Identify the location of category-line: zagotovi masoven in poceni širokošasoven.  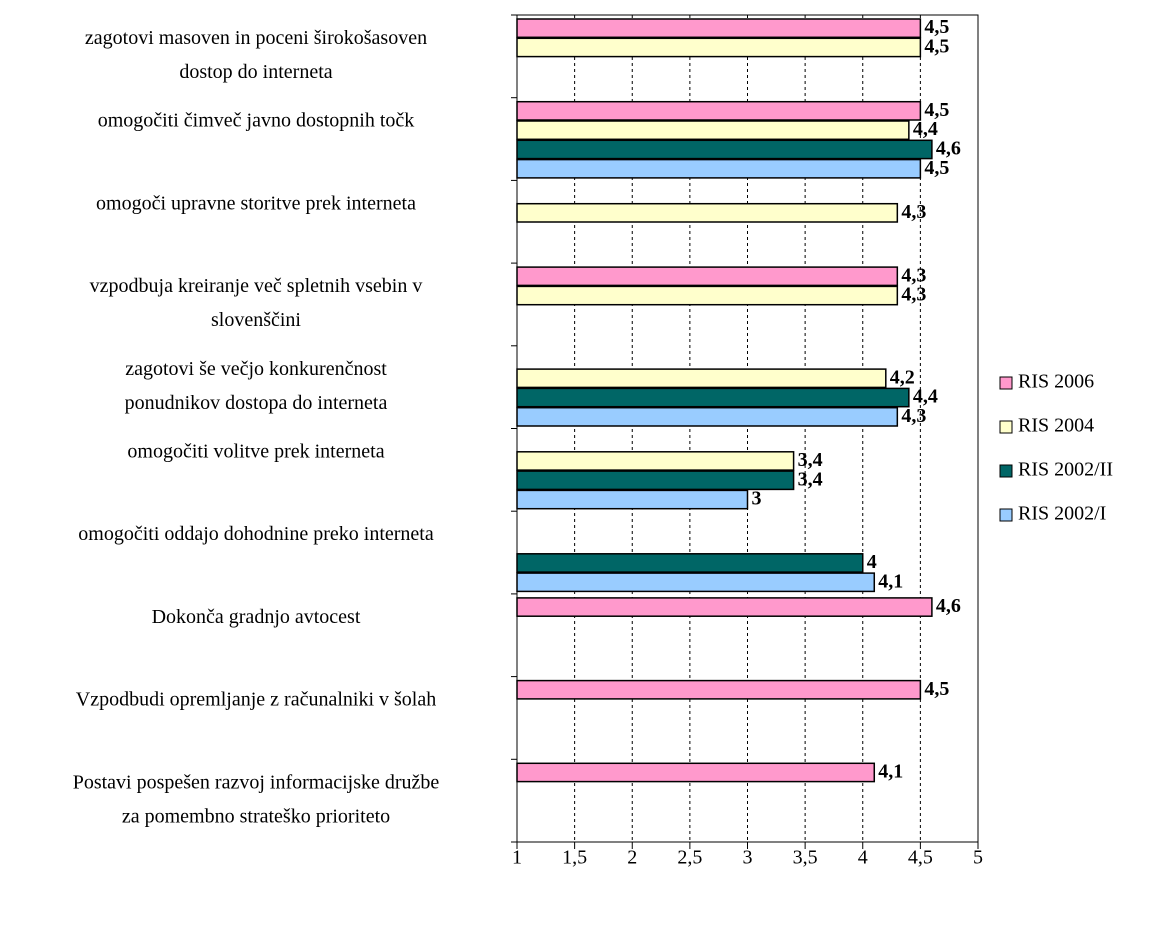
(256, 38).